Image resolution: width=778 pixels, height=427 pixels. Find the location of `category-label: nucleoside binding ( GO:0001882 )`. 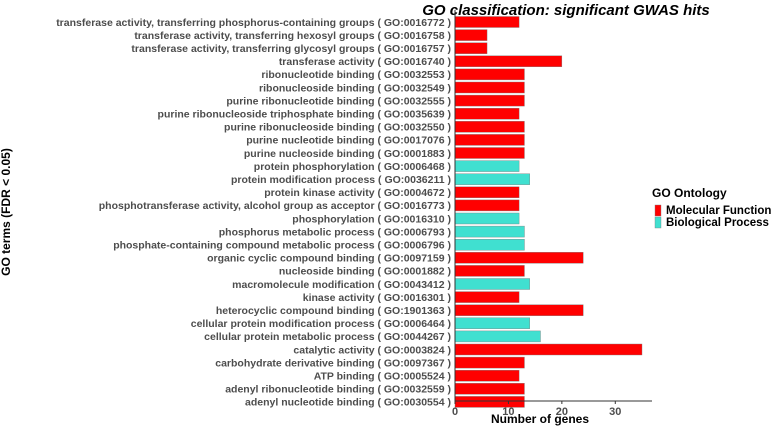

category-label: nucleoside binding ( GO:0001882 ) is located at coordinates (365, 272).